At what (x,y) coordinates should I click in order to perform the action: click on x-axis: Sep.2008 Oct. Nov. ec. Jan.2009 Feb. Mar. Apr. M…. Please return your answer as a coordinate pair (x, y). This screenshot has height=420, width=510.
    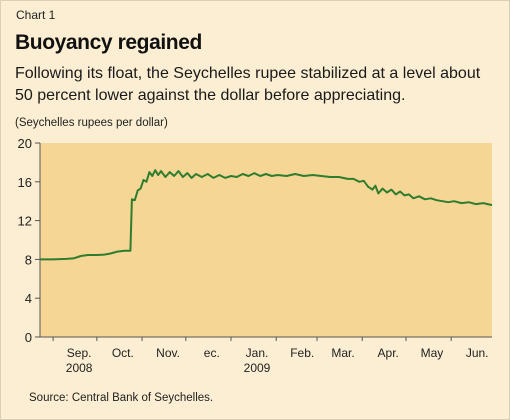
    Looking at the image, I should click on (266, 355).